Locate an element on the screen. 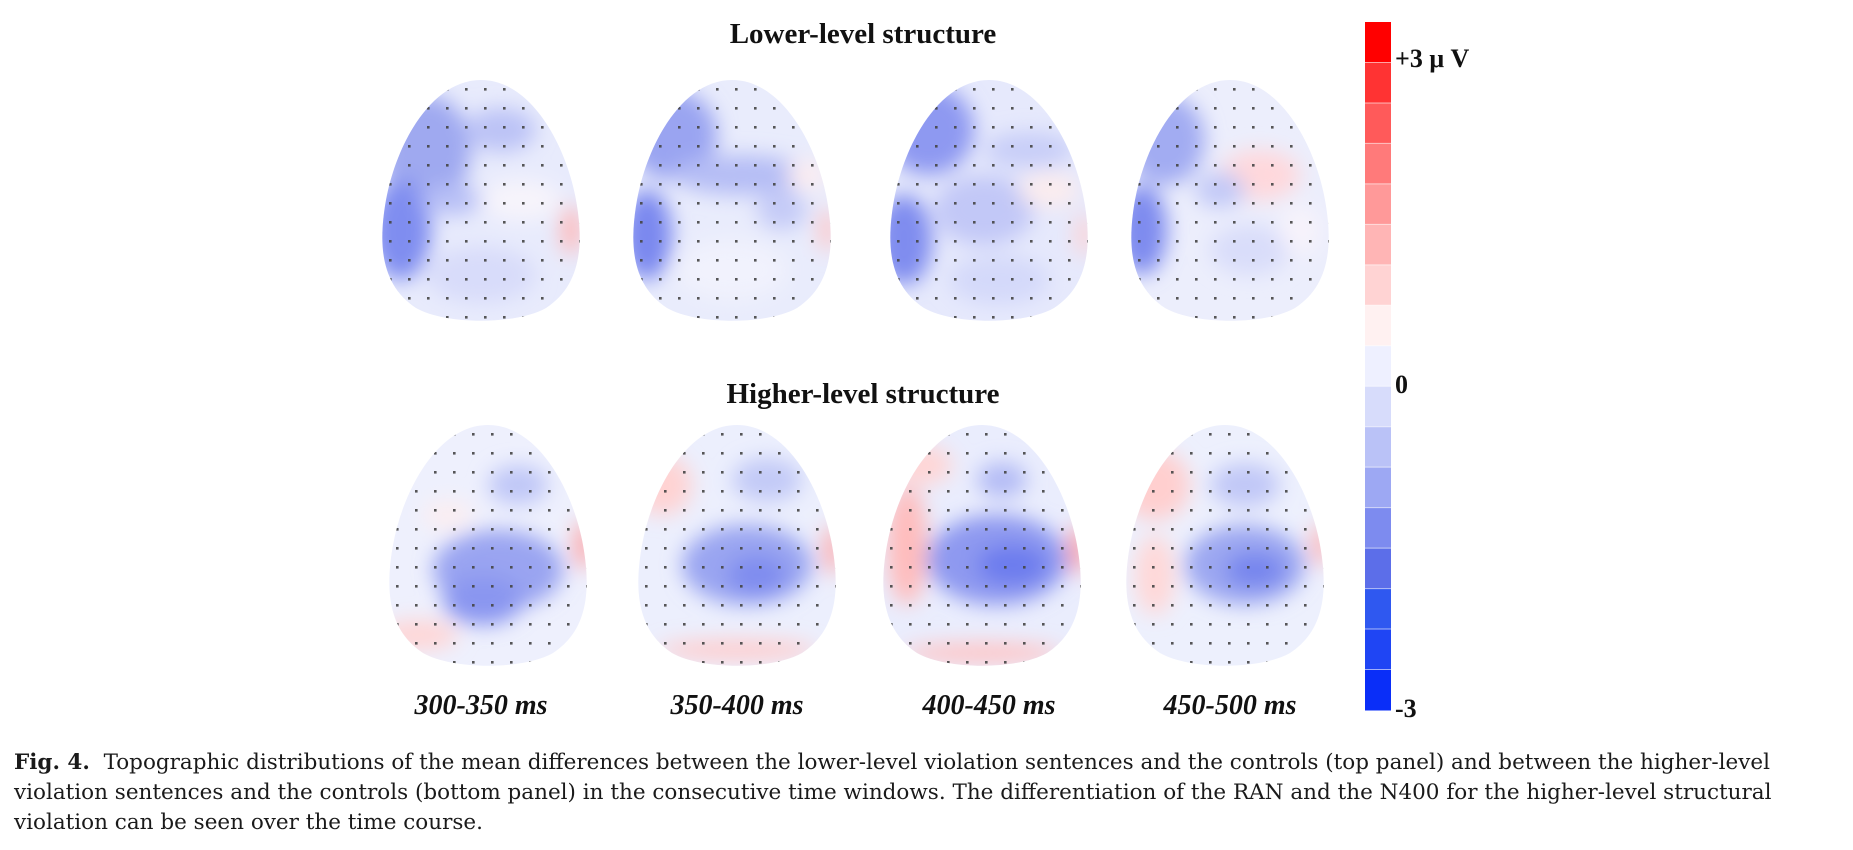 This screenshot has width=1853, height=850. time-window-label-1: 300-350 ms is located at coordinates (481, 705).